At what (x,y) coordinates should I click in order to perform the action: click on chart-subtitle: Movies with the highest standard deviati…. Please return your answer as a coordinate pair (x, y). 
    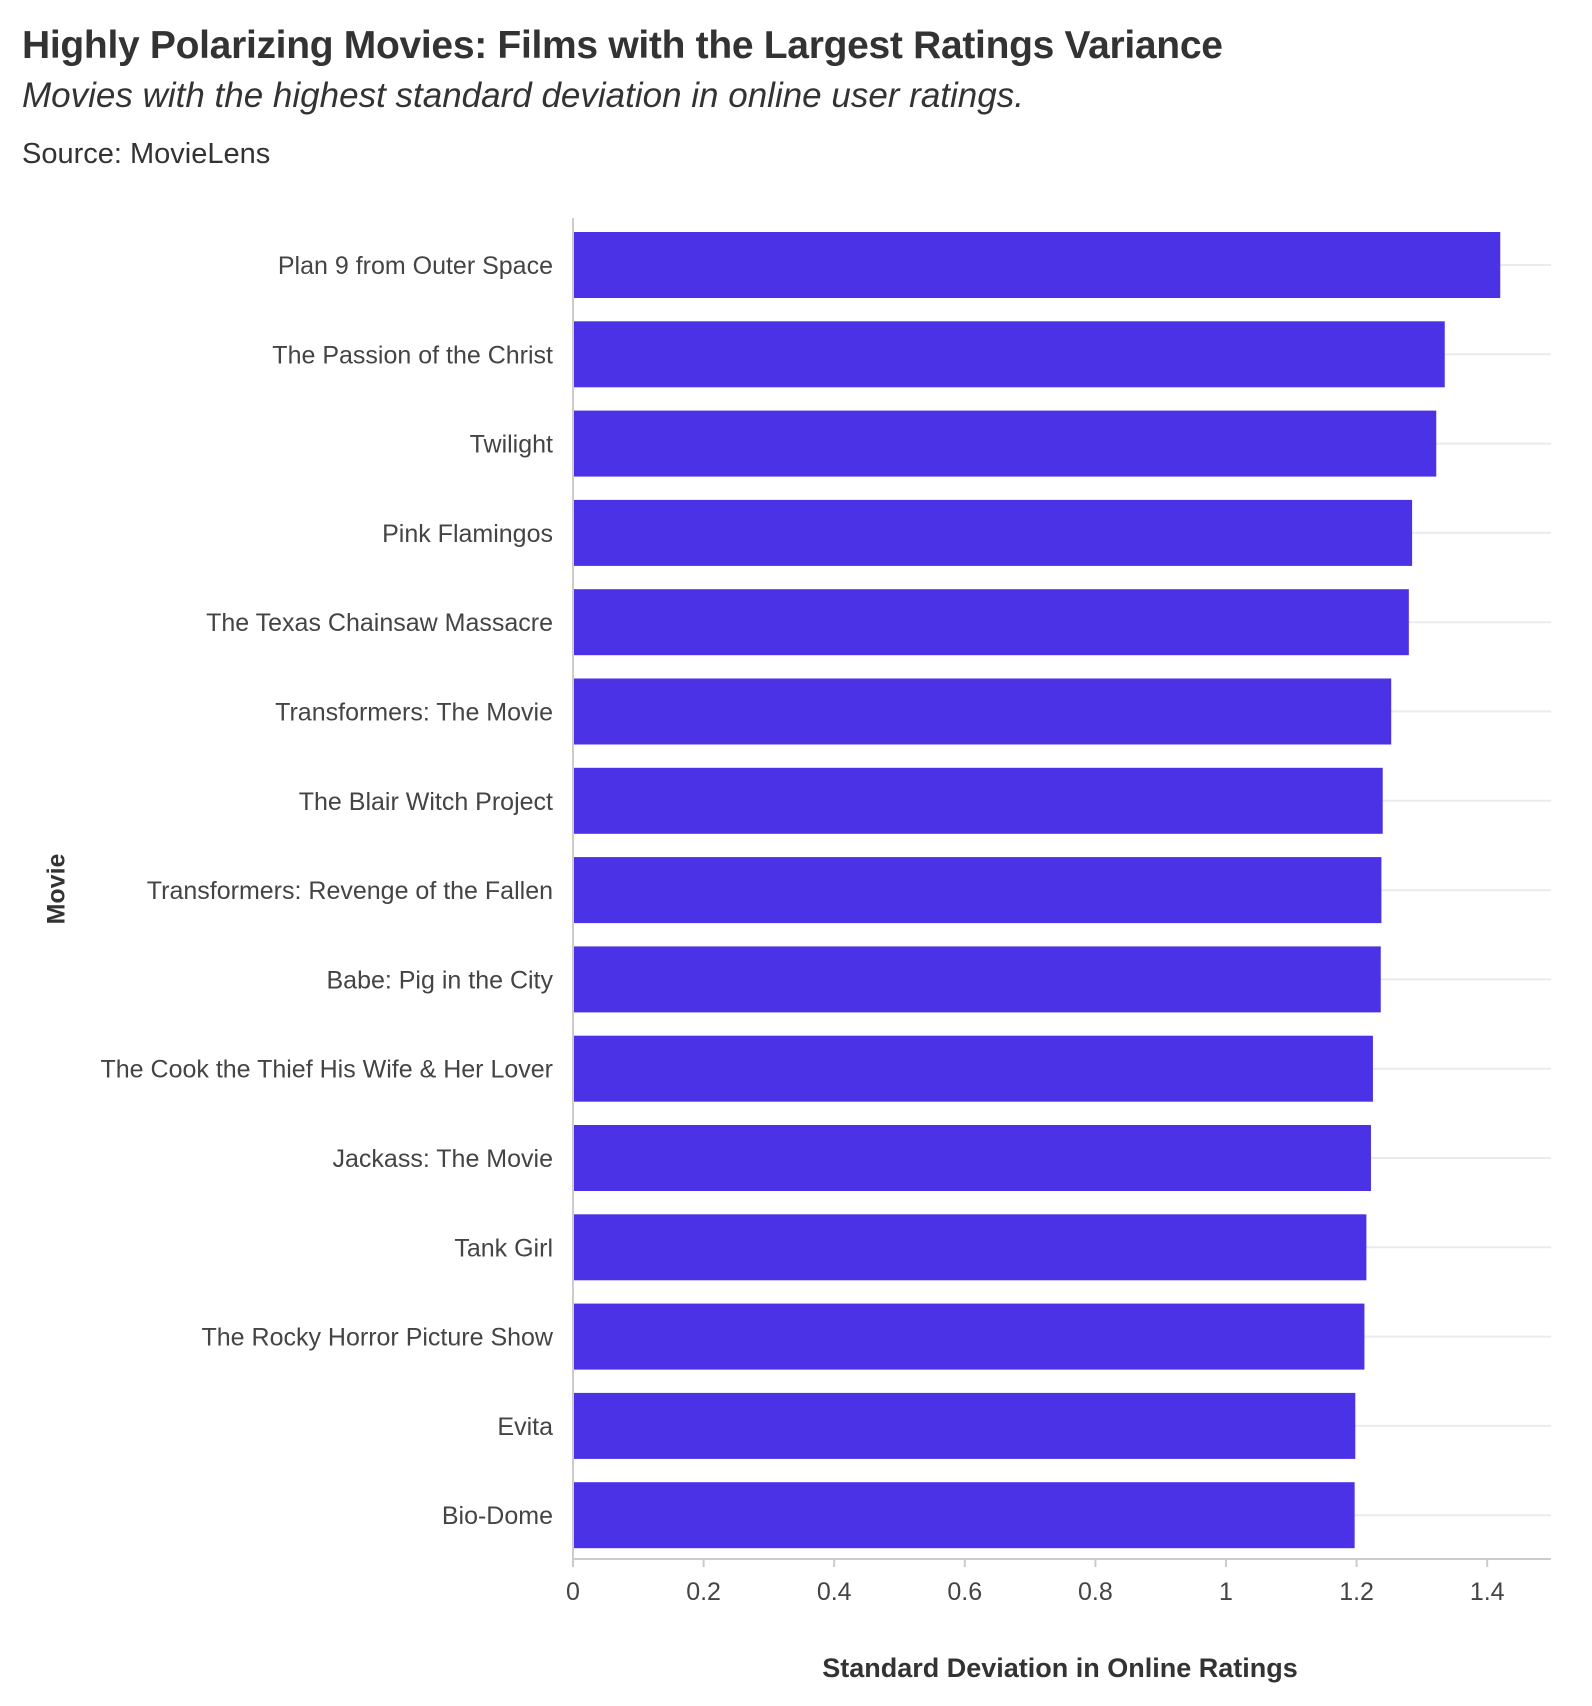
    Looking at the image, I should click on (523, 95).